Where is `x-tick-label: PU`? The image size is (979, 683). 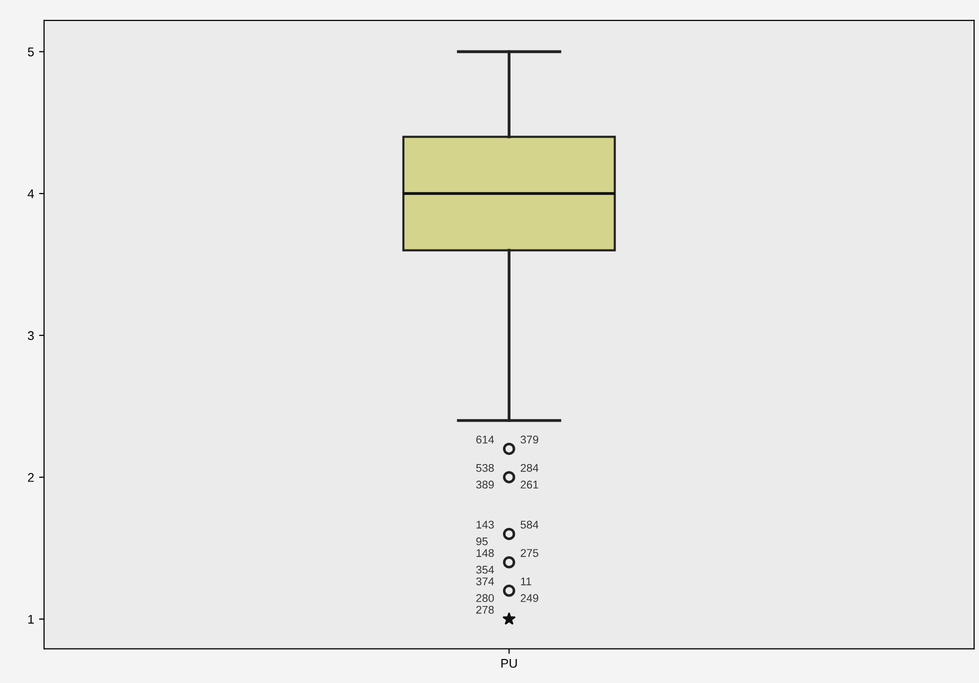 x-tick-label: PU is located at coordinates (509, 663).